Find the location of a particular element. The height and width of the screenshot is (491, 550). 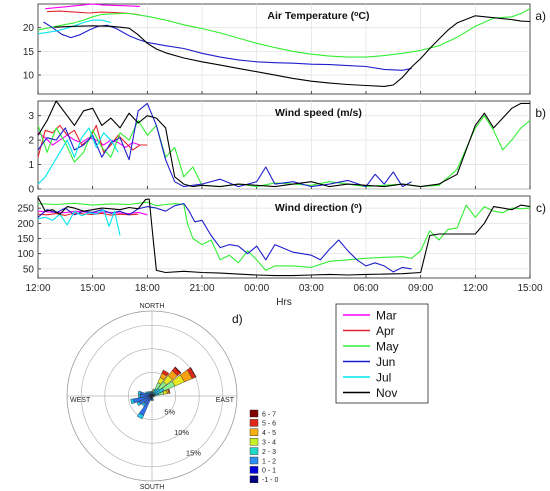

speed-label: 2 - 3 is located at coordinates (269, 452).